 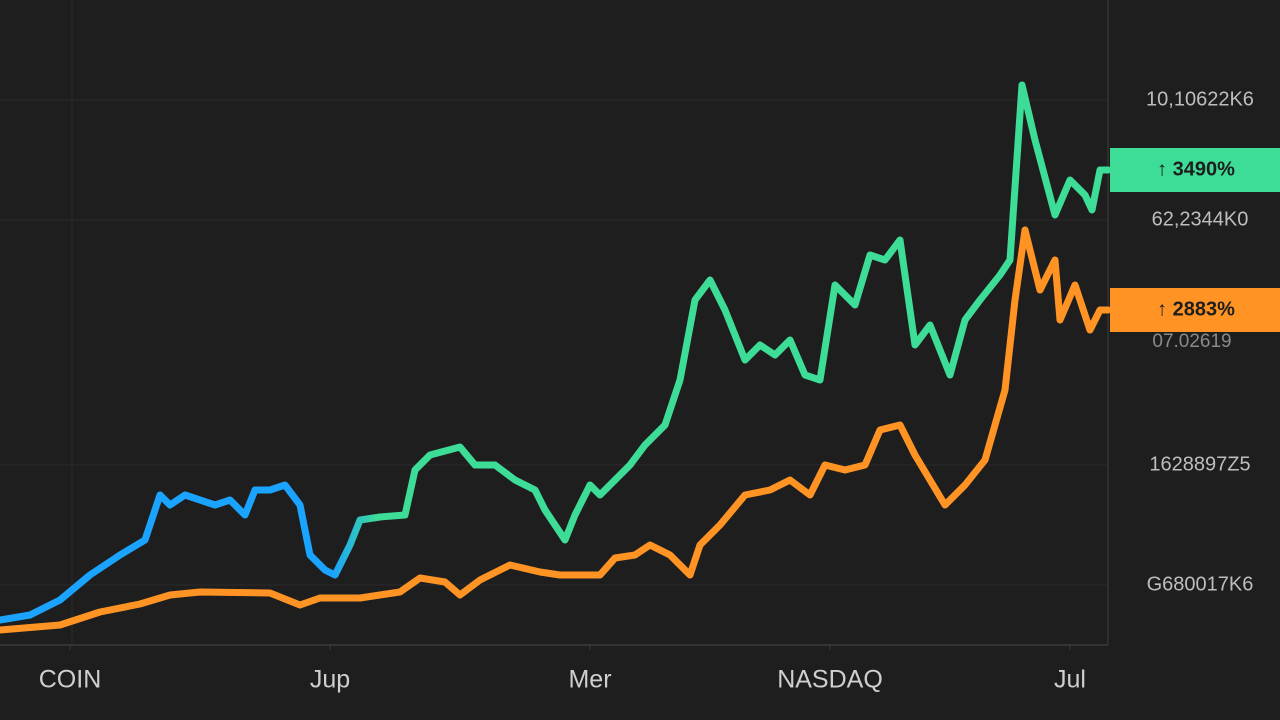 I want to click on value-badge-label: ↑ 2883%, so click(x=1196, y=309).